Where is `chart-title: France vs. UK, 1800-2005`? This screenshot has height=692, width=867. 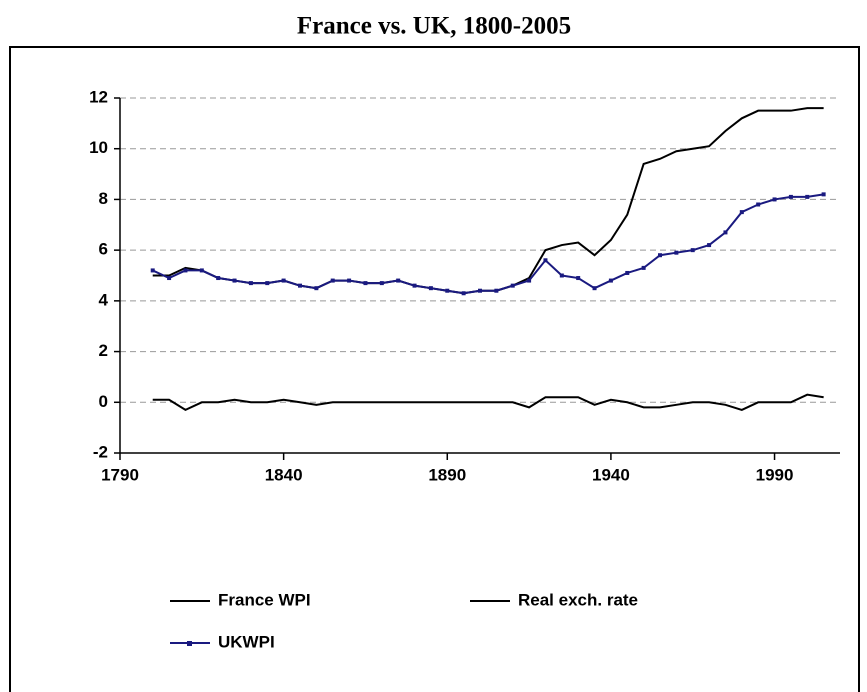 chart-title: France vs. UK, 1800-2005 is located at coordinates (434, 26).